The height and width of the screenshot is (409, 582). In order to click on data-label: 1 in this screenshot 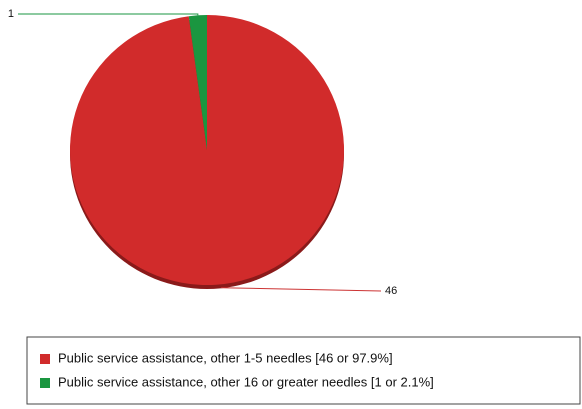, I will do `click(11, 14)`.